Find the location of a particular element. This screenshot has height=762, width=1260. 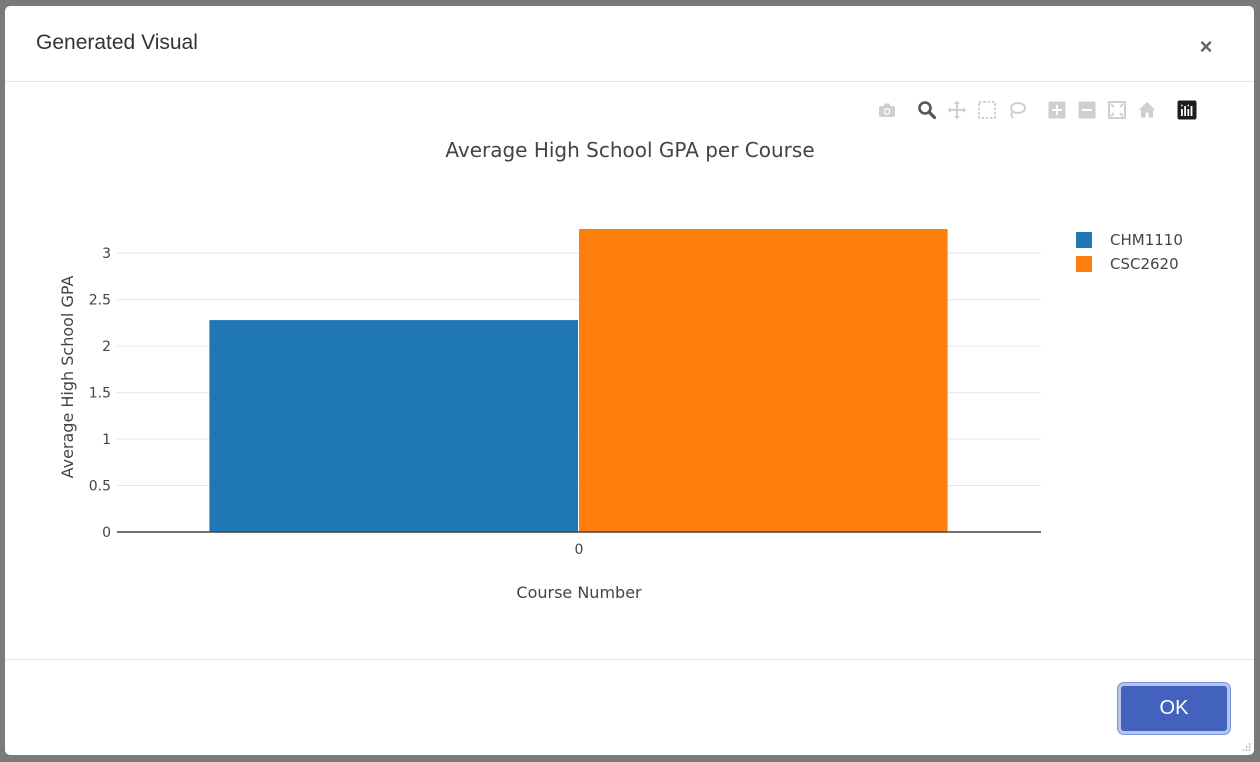

x-axis-title: Course Number is located at coordinates (579, 592).